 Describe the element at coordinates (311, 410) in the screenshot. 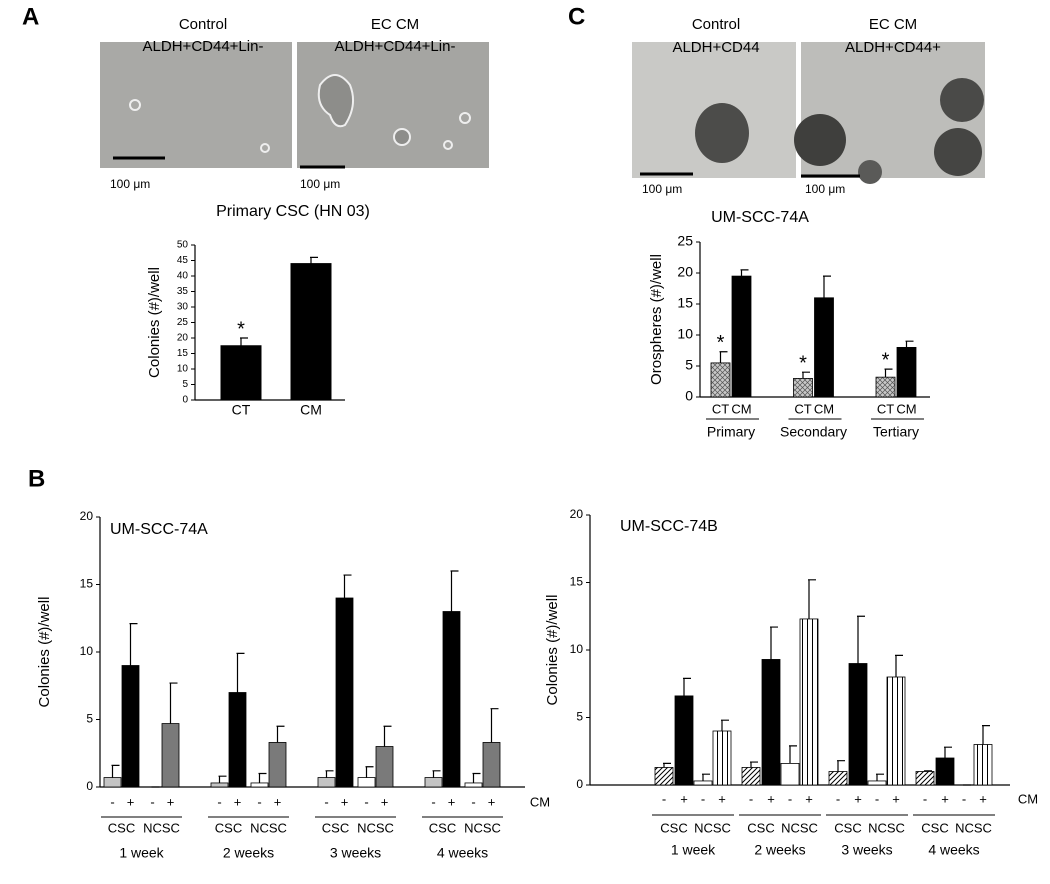

I see `x-tick-label: CM` at that location.